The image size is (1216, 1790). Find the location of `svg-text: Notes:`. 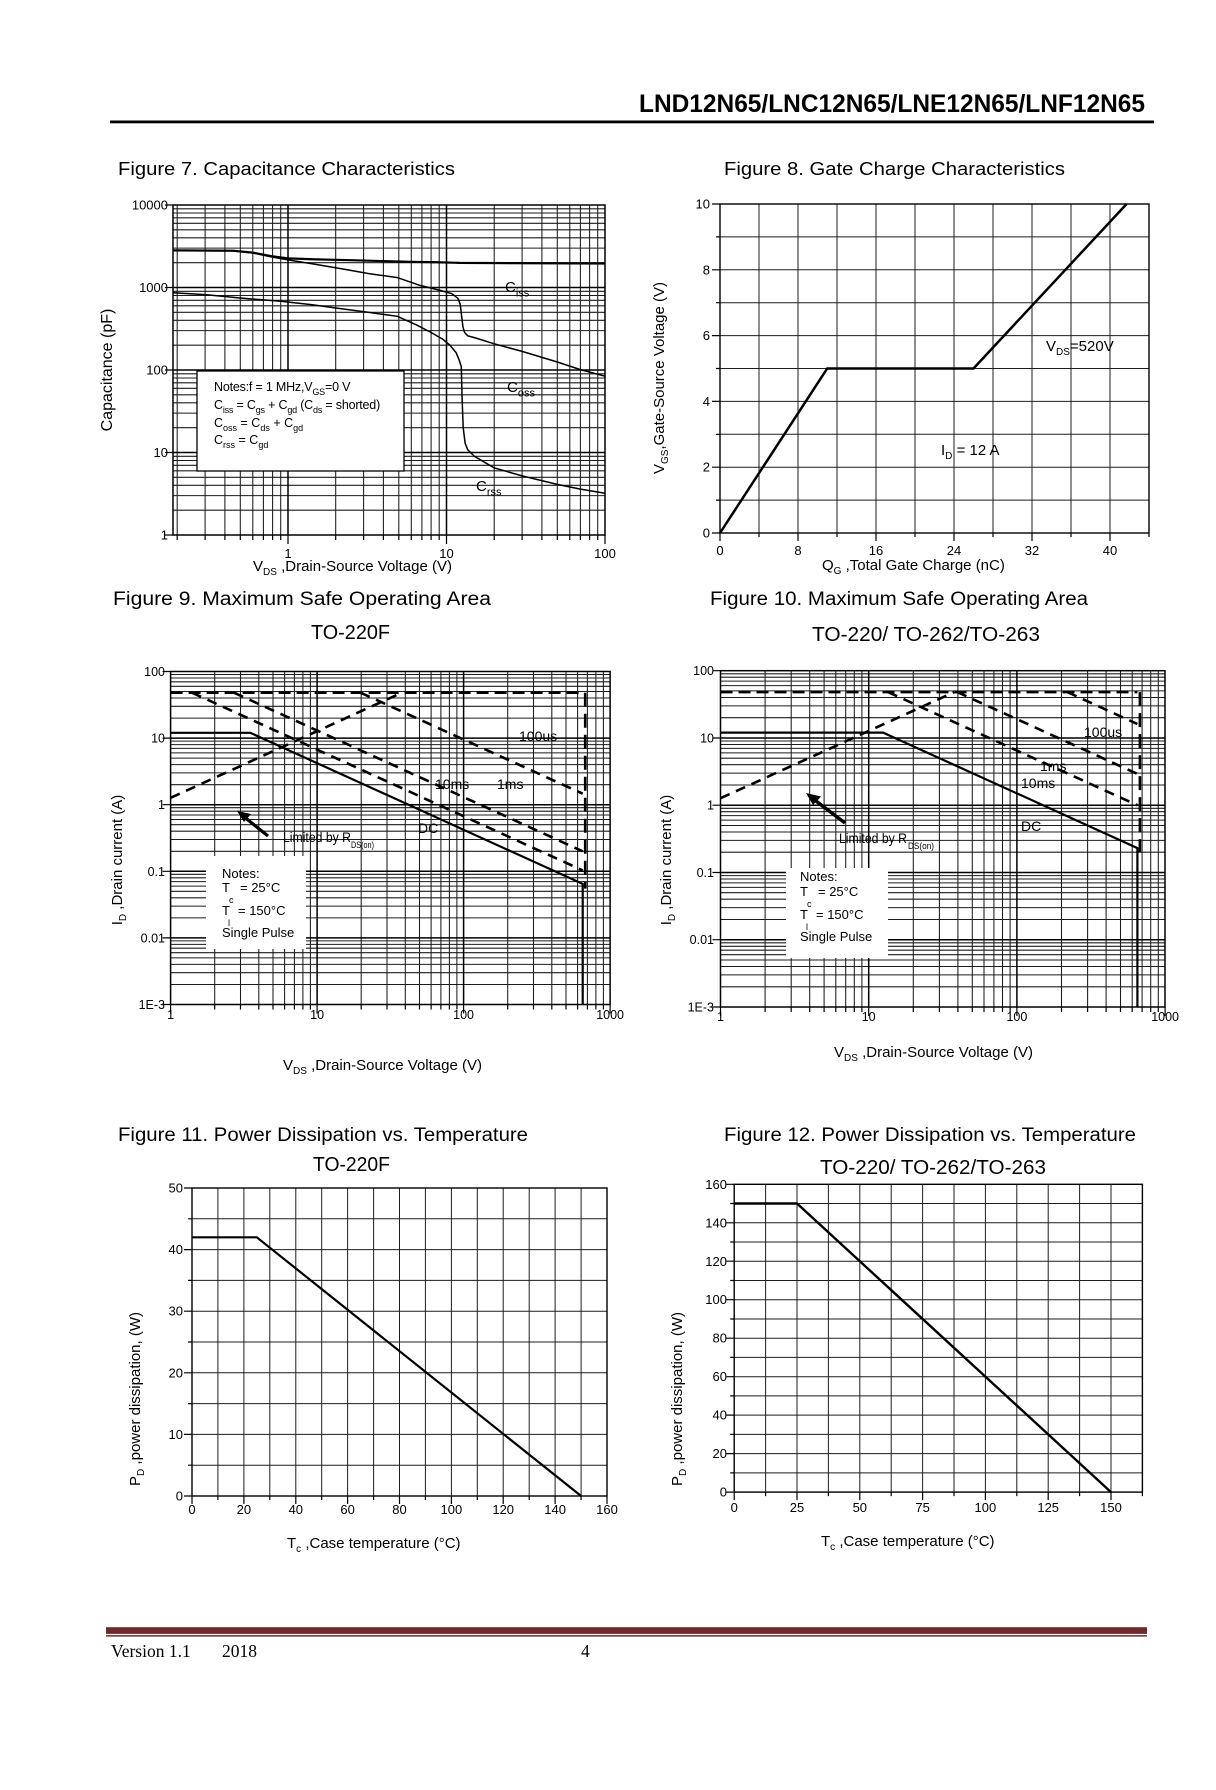

svg-text: Notes: is located at coordinates (241, 873).